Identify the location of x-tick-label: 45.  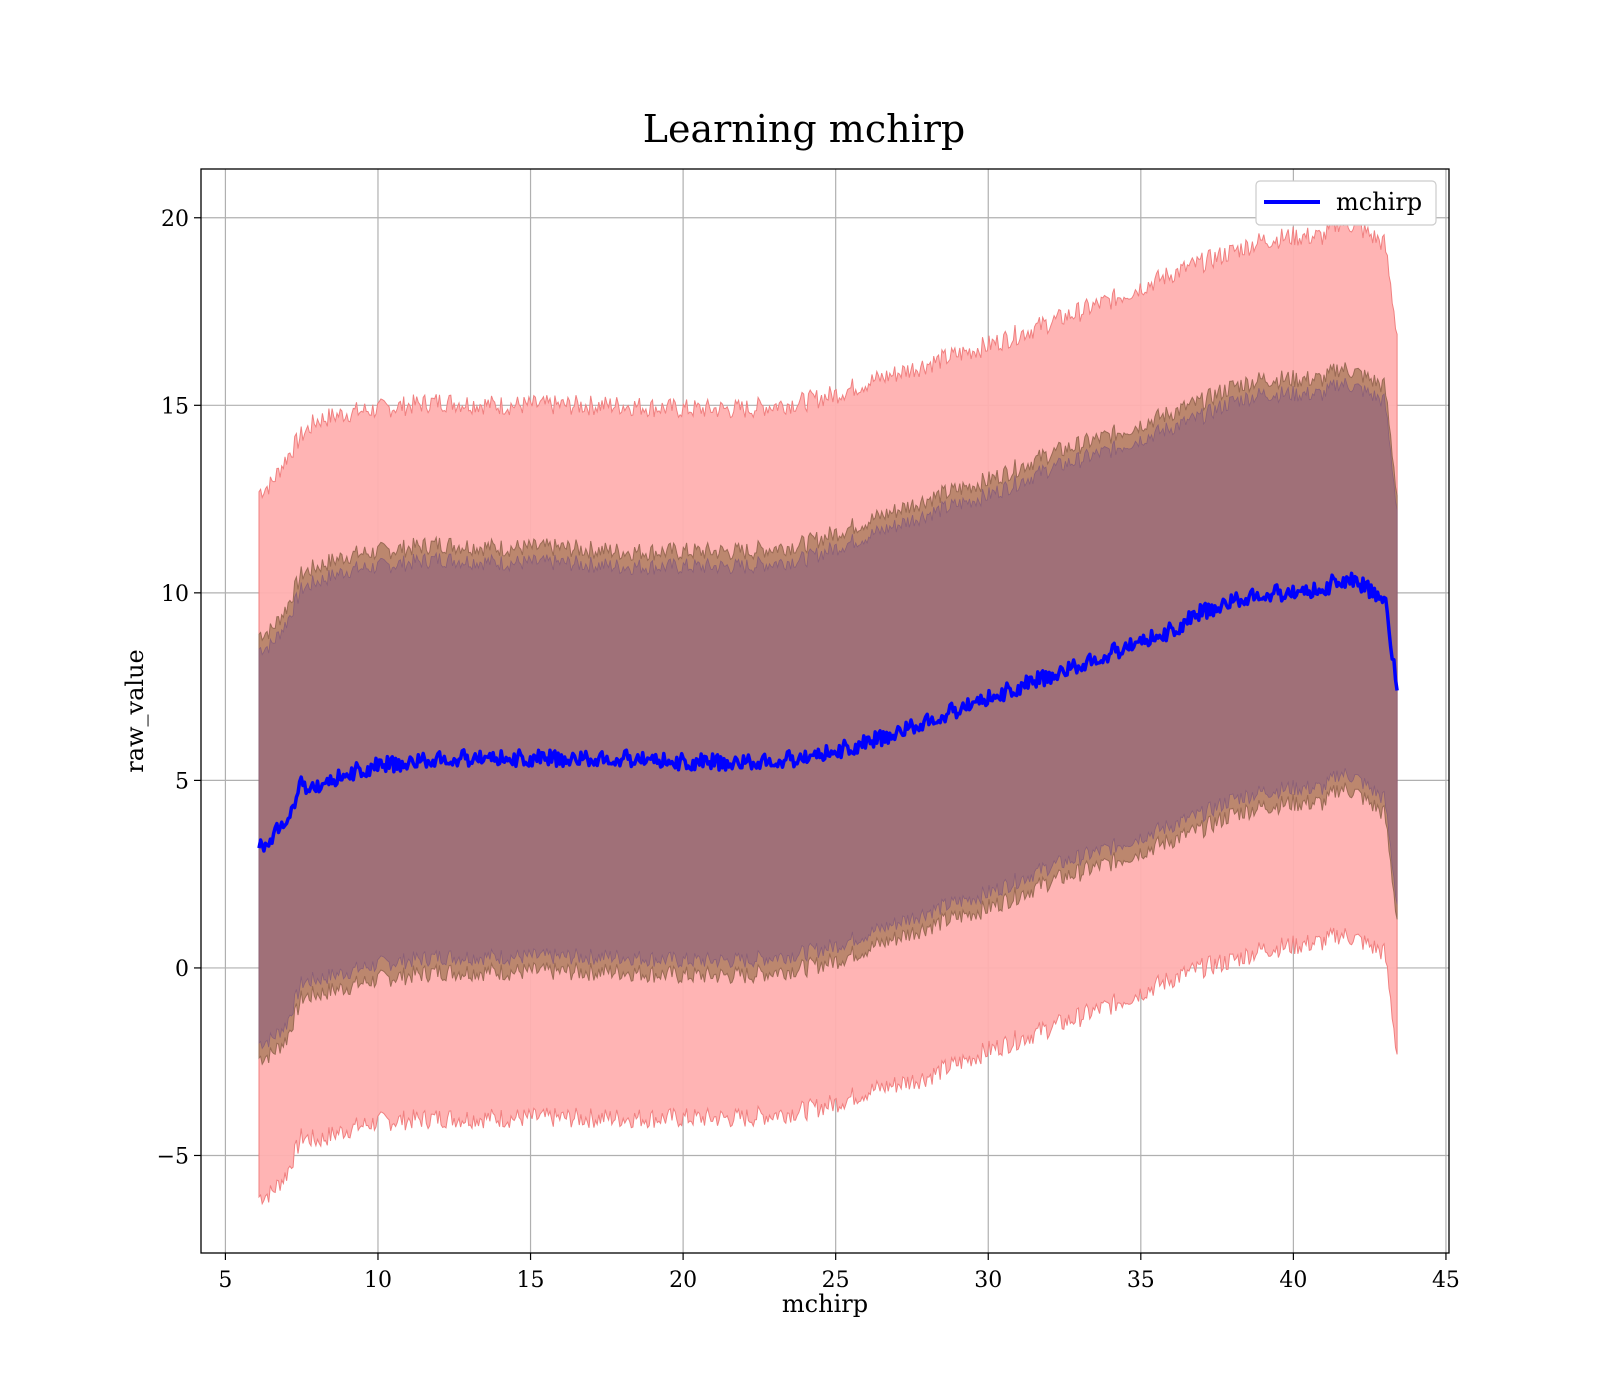
(1446, 1280).